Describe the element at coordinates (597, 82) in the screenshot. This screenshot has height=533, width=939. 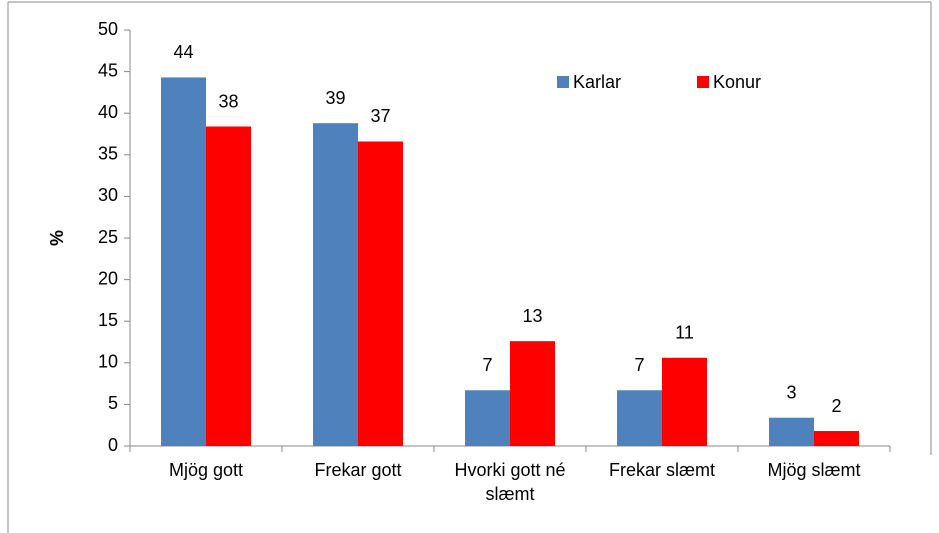
I see `legend-label: Karlar` at that location.